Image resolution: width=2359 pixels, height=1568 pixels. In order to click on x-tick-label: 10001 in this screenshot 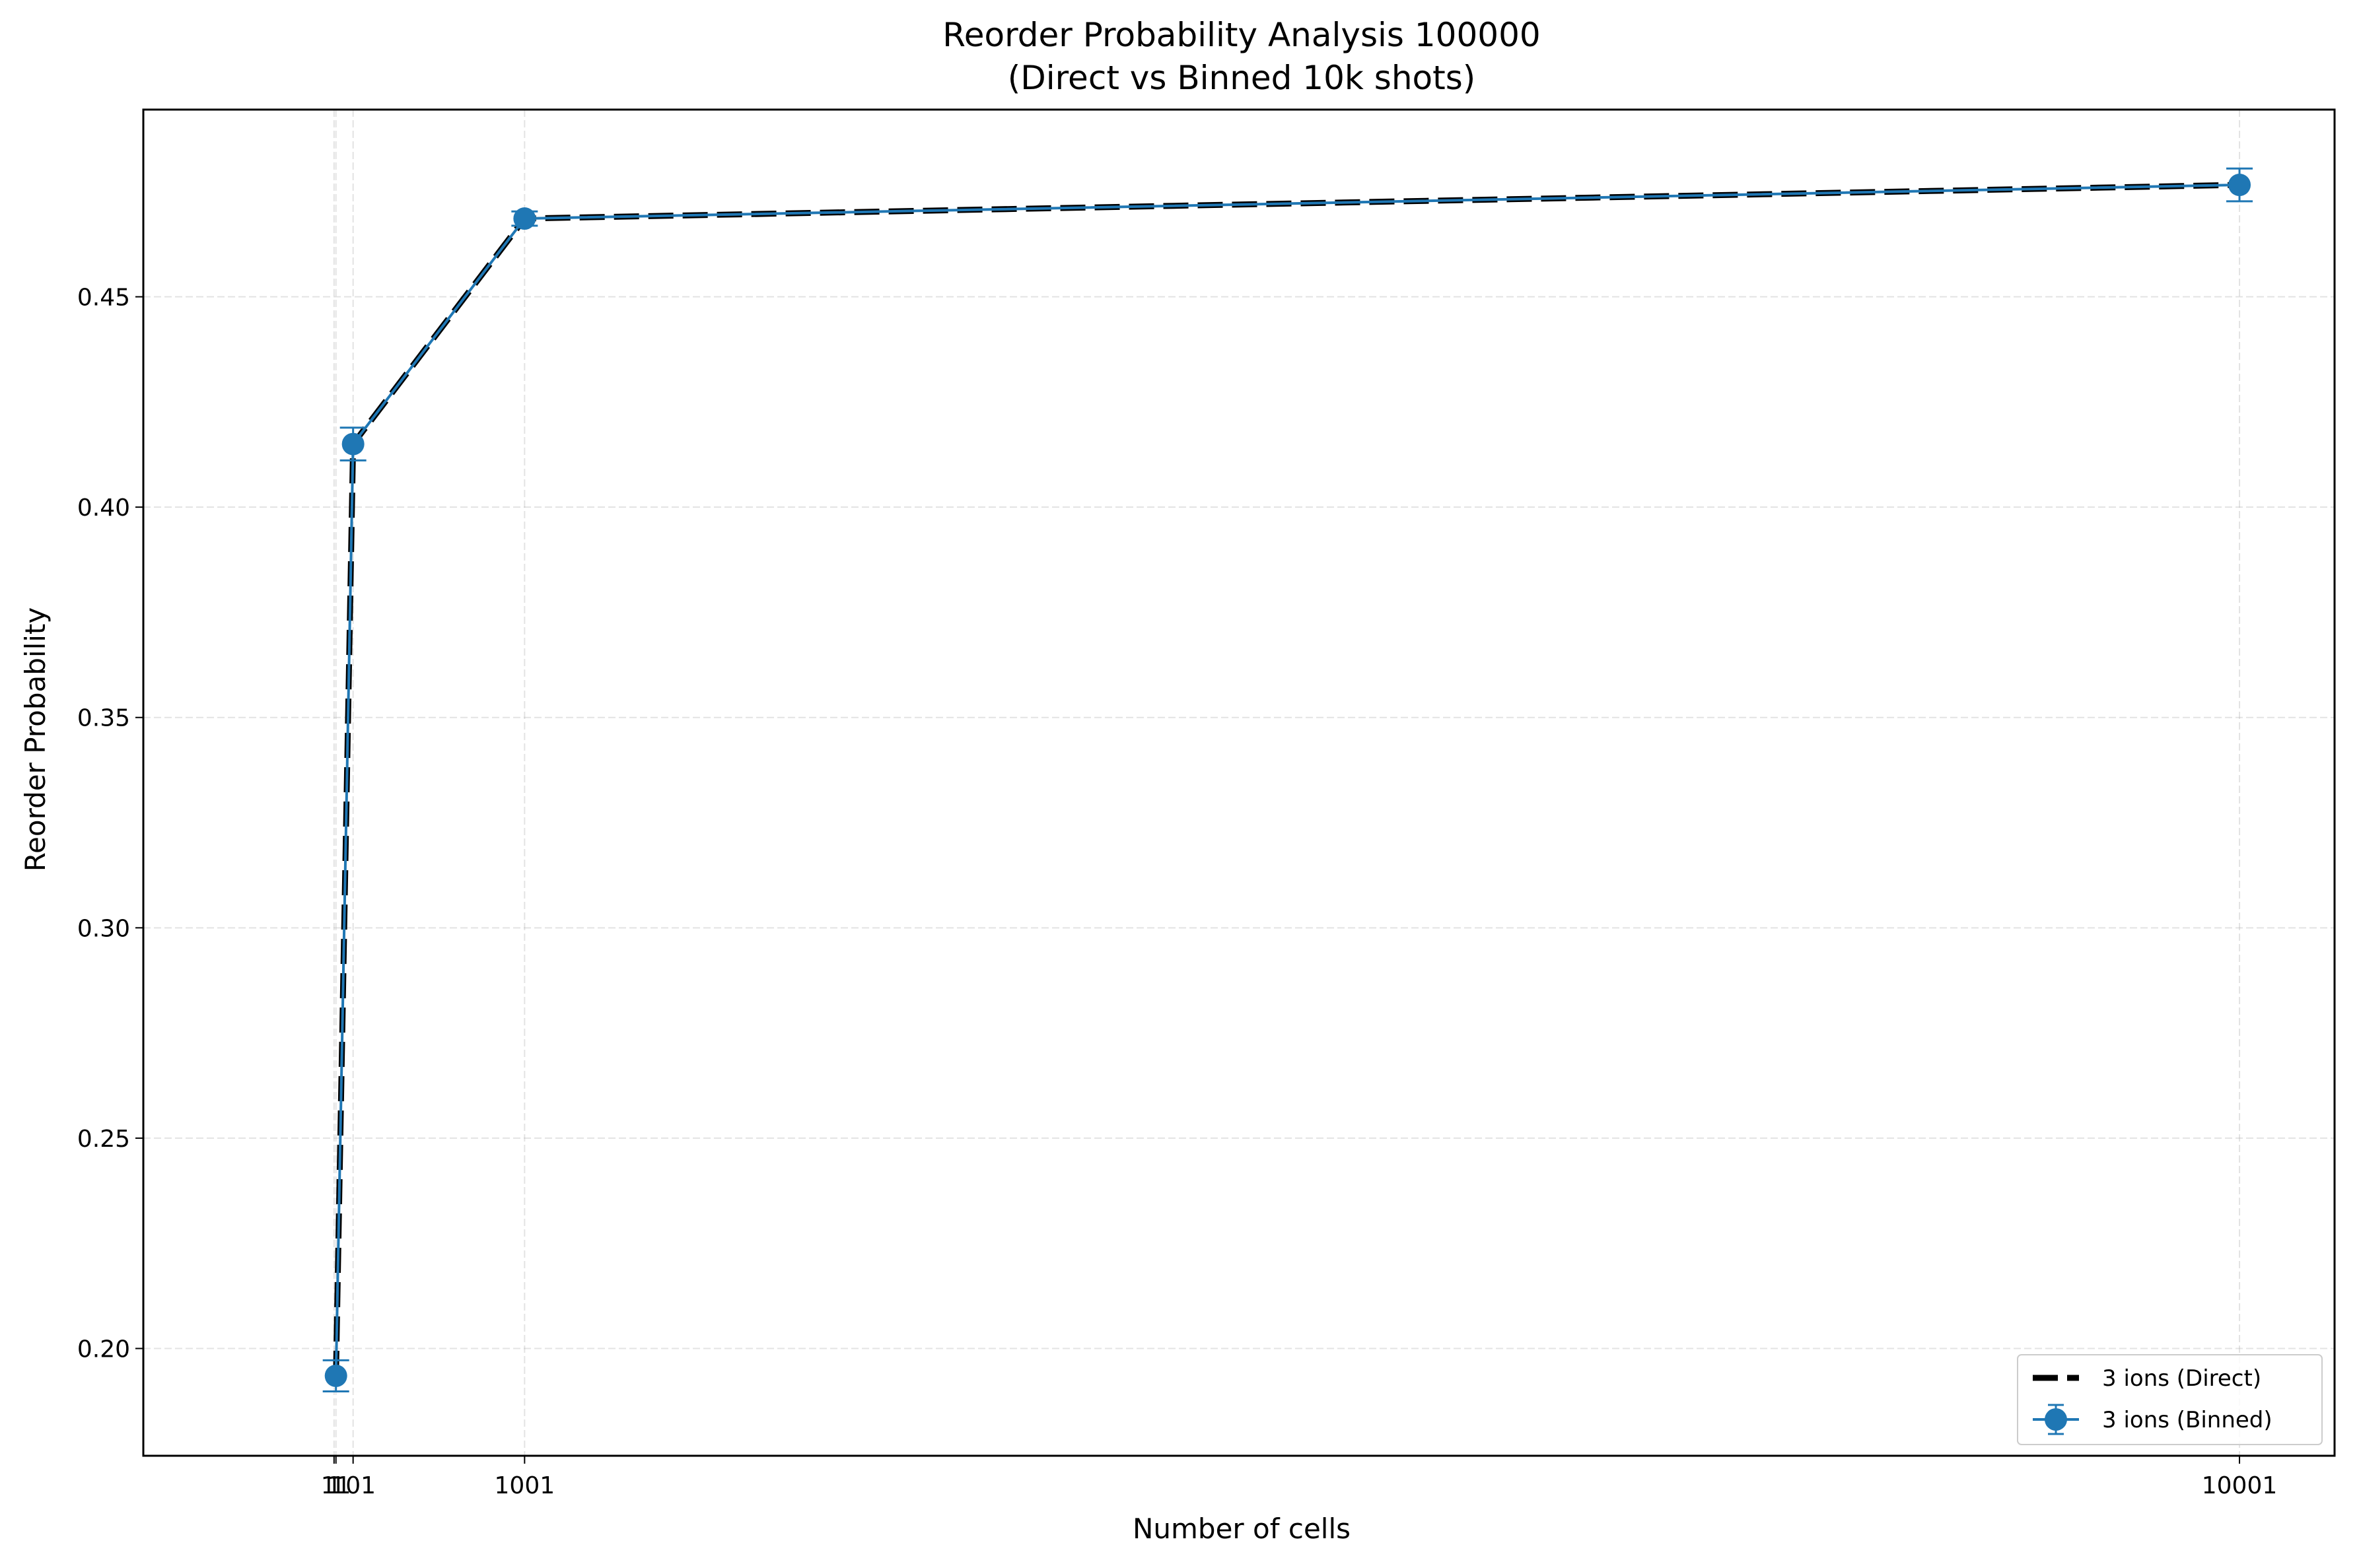, I will do `click(2240, 1485)`.